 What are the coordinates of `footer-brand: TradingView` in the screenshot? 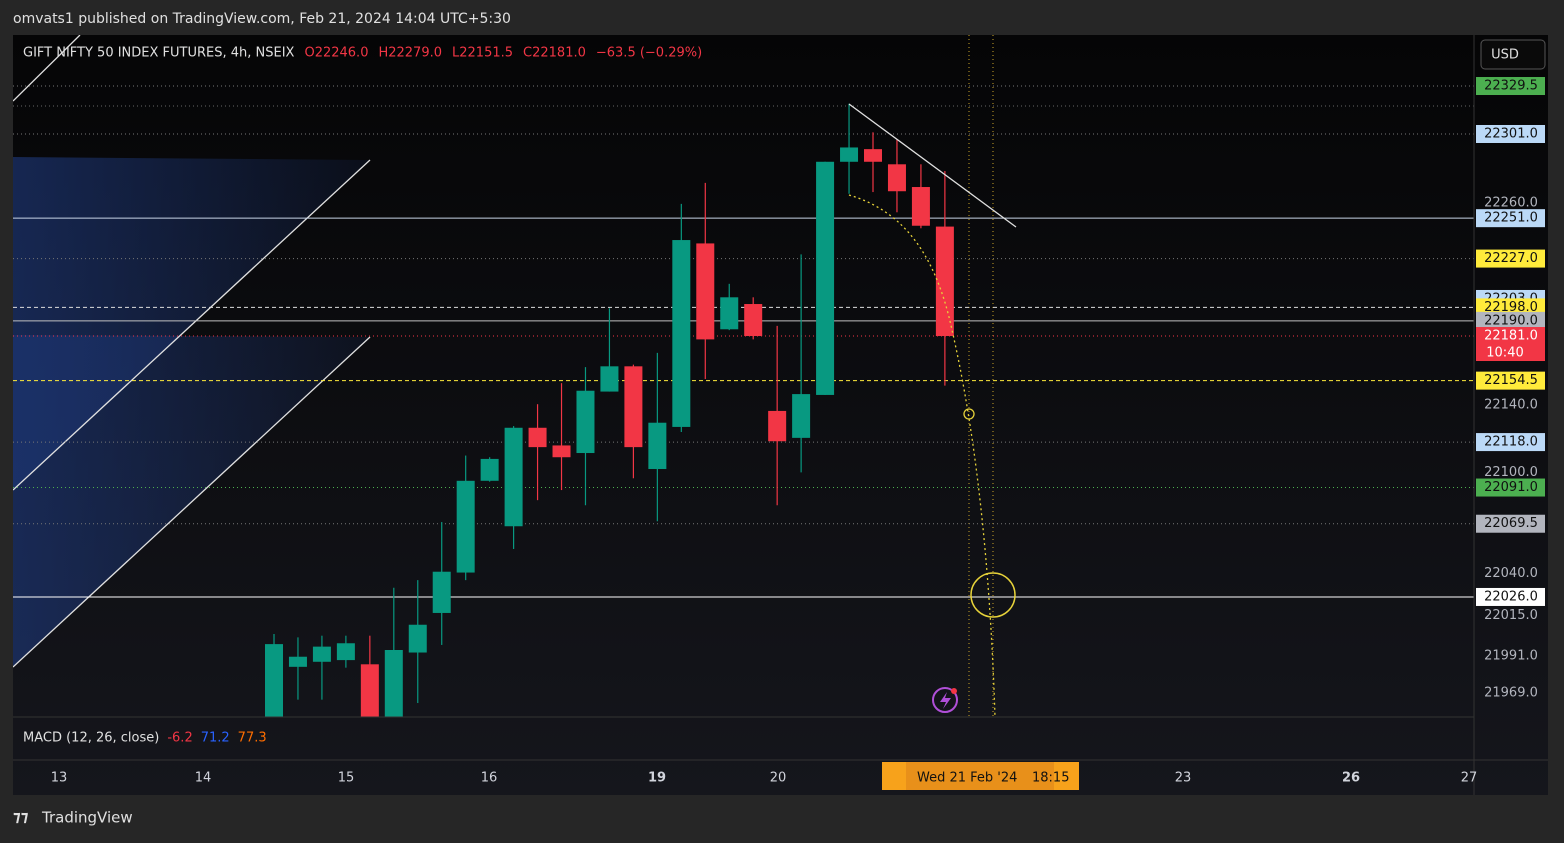 It's located at (87, 818).